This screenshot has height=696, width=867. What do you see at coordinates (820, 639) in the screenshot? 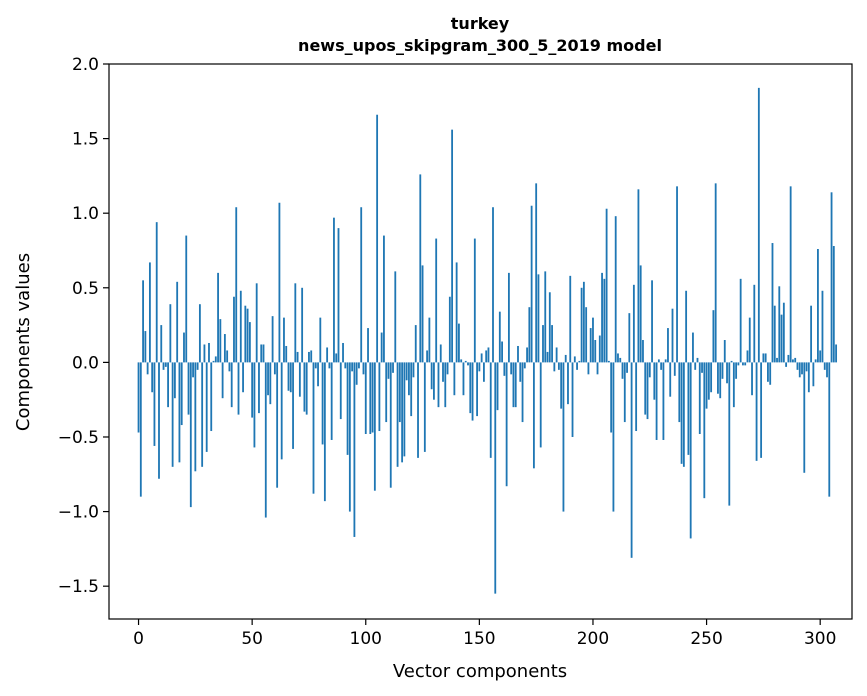
I see `x-tick-label: 300` at bounding box center [820, 639].